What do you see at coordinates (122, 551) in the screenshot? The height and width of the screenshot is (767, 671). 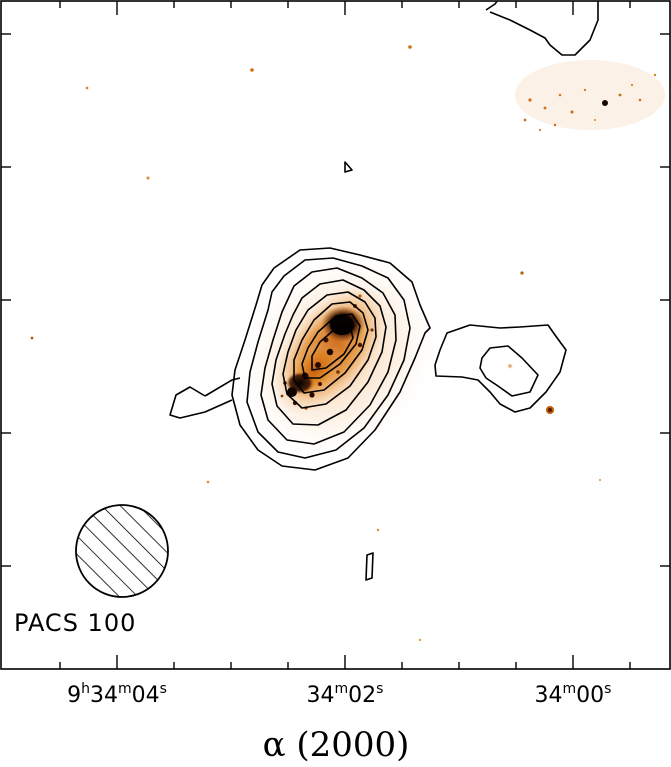 I see `beam-ellipse` at bounding box center [122, 551].